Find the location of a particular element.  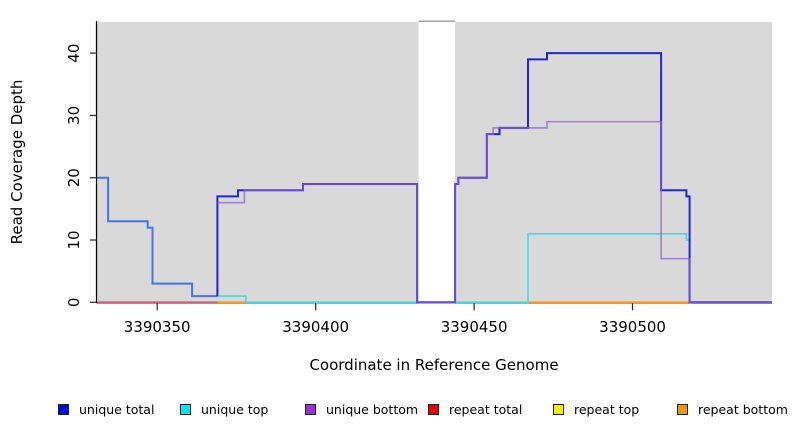

legend-label: repeat bottom is located at coordinates (743, 409).